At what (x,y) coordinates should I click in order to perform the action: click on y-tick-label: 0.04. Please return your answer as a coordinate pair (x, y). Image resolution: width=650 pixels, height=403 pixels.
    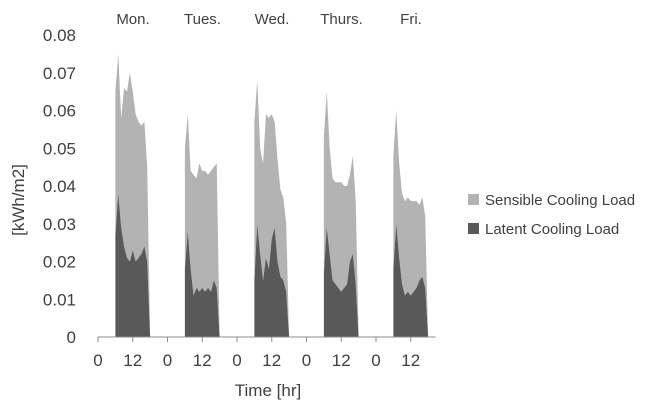
    Looking at the image, I should click on (59, 186).